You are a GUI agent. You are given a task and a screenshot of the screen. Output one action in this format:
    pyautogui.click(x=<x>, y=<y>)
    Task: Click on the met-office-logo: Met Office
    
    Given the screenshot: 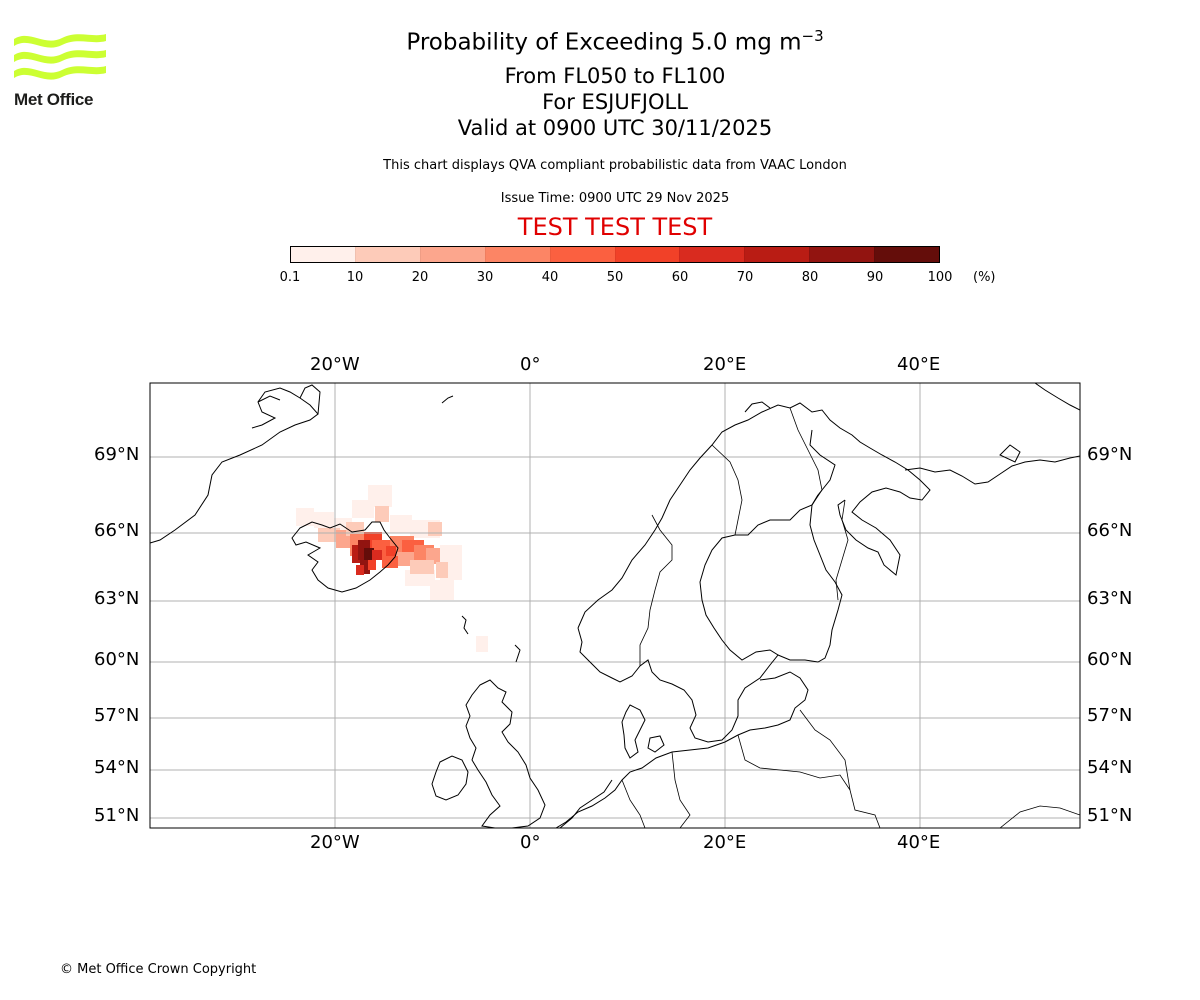 What is the action you would take?
    pyautogui.click(x=61, y=71)
    